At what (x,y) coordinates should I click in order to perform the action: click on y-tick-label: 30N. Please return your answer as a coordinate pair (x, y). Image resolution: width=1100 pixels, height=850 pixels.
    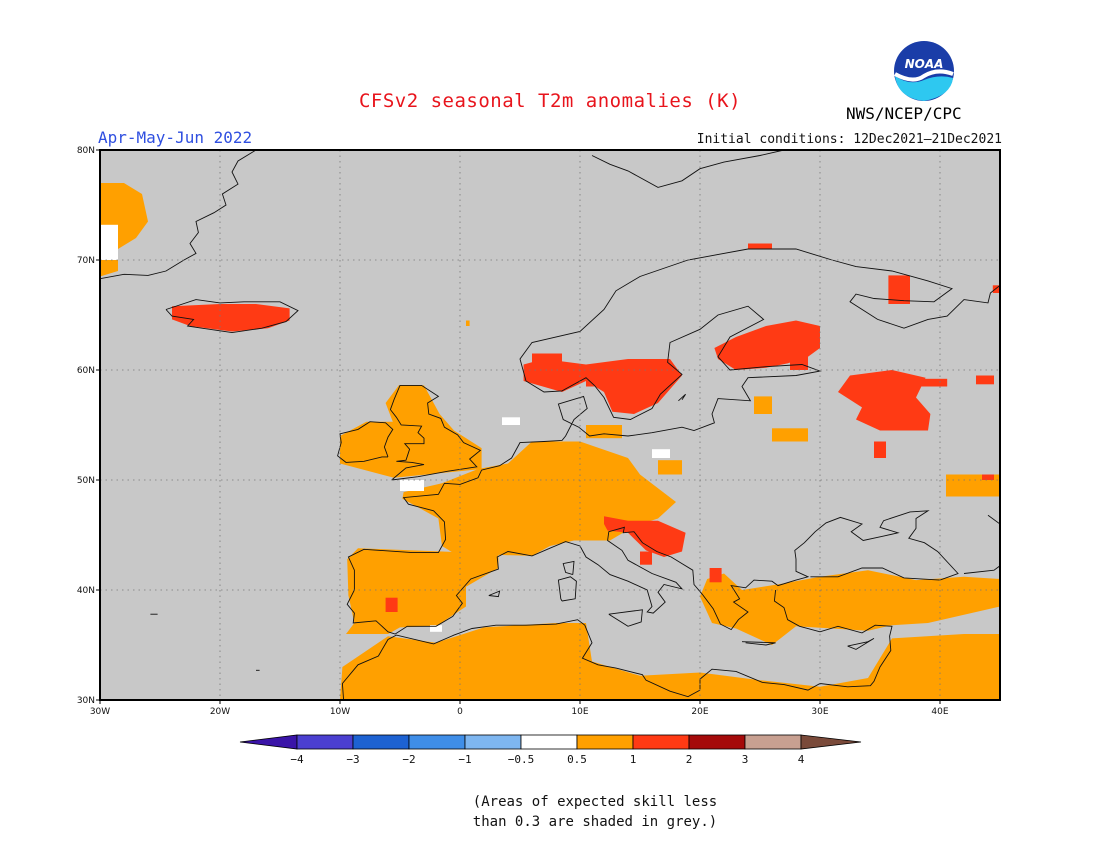
    Looking at the image, I should click on (86, 701).